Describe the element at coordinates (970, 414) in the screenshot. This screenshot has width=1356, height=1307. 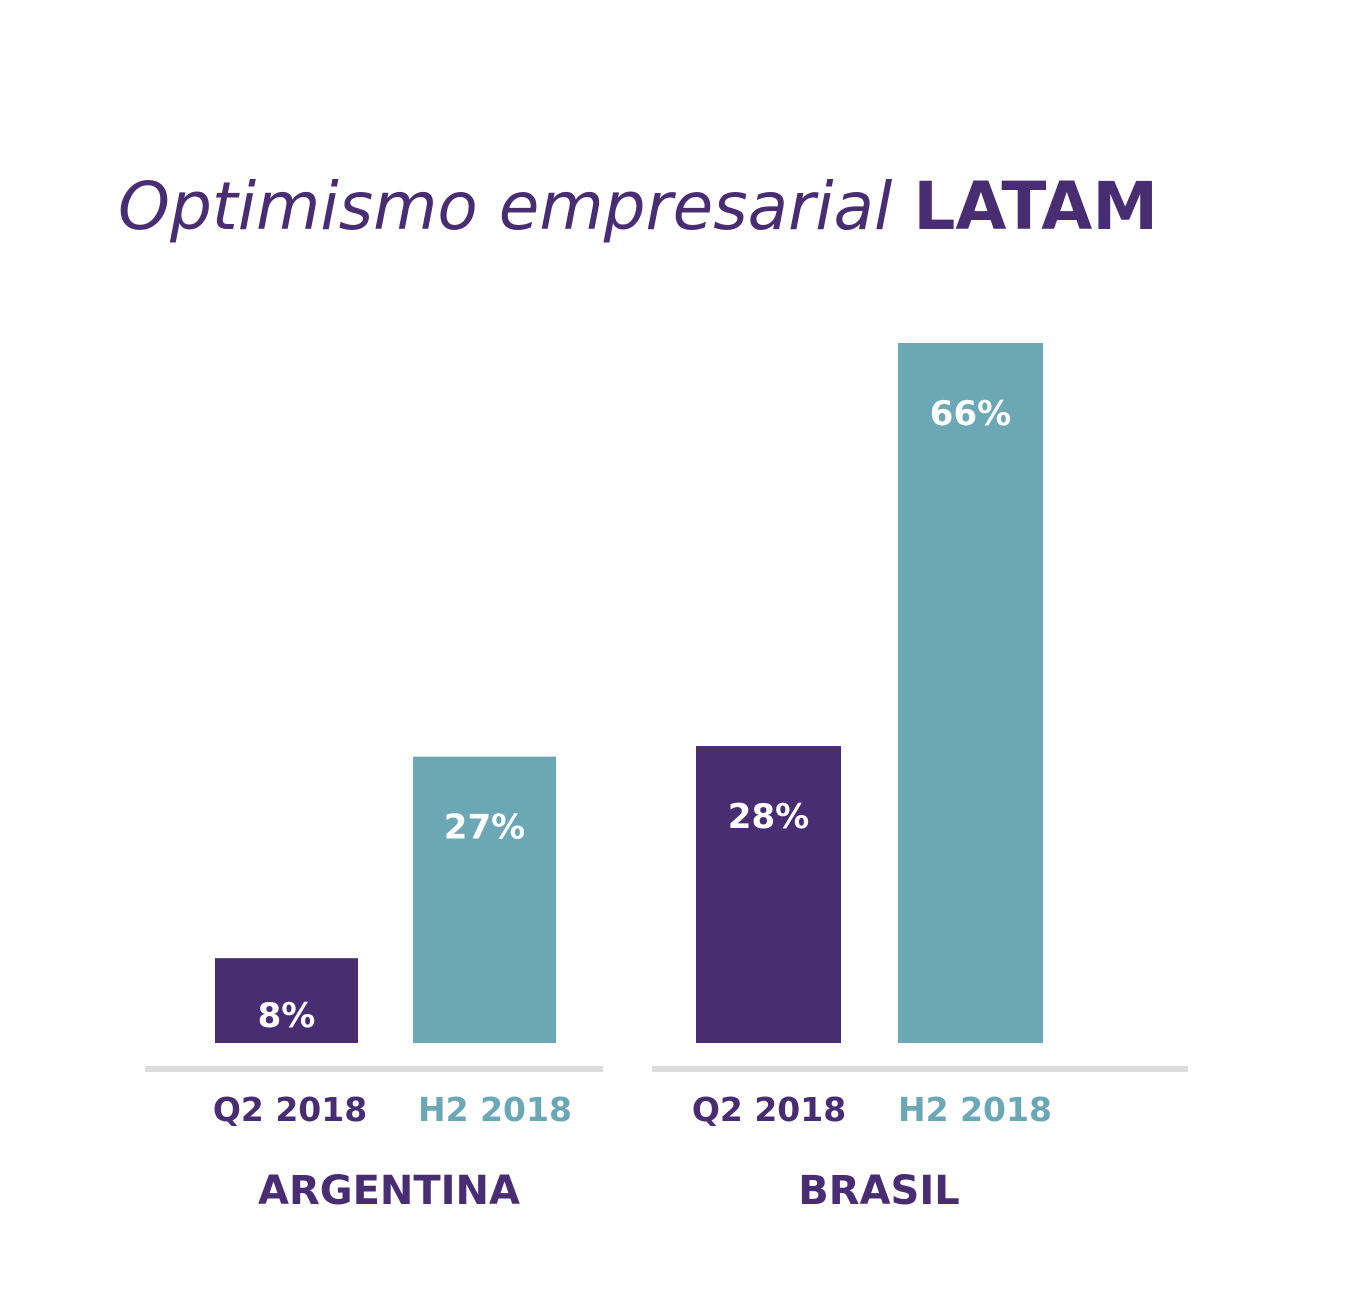
I see `data-label: 66%` at that location.